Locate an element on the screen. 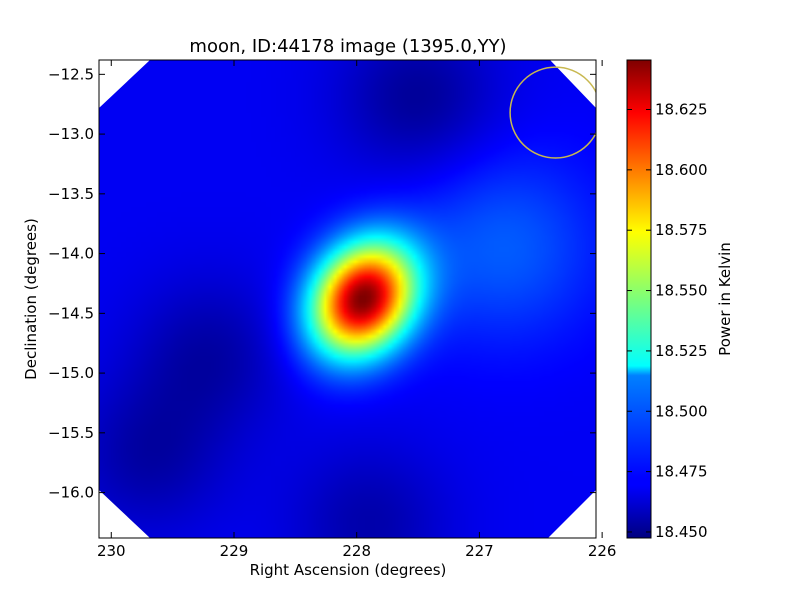  colorbar-tick-label: 18.525 is located at coordinates (681, 351).